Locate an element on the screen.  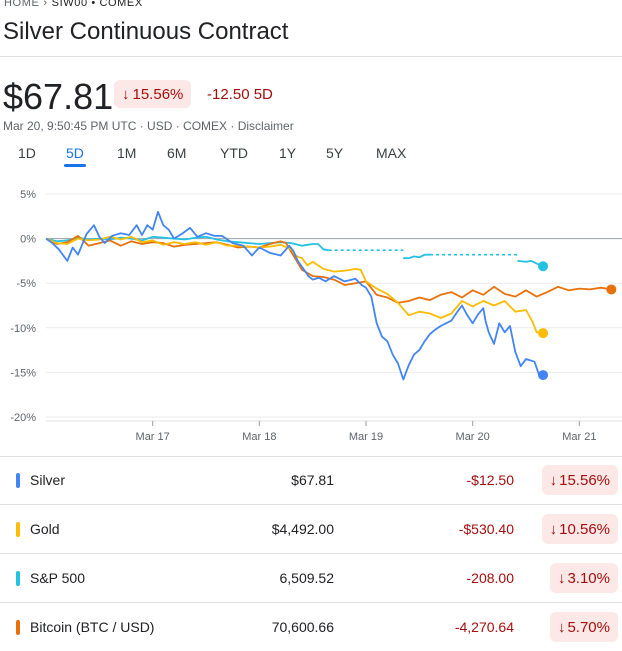
legend-value: $67.81 is located at coordinates (312, 480).